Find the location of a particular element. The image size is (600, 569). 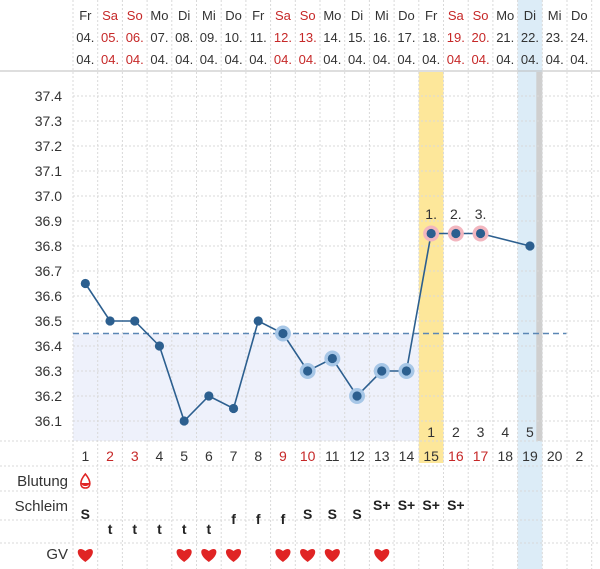

y-tick-label: 37.3 is located at coordinates (48, 121).